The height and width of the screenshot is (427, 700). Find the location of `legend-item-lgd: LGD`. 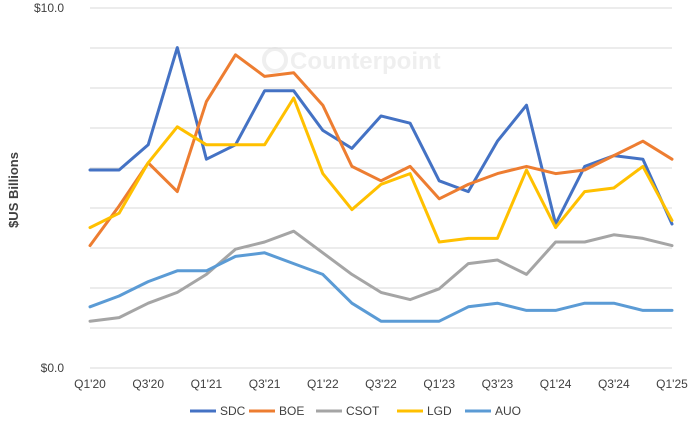

legend-item-lgd: LGD is located at coordinates (424, 411).